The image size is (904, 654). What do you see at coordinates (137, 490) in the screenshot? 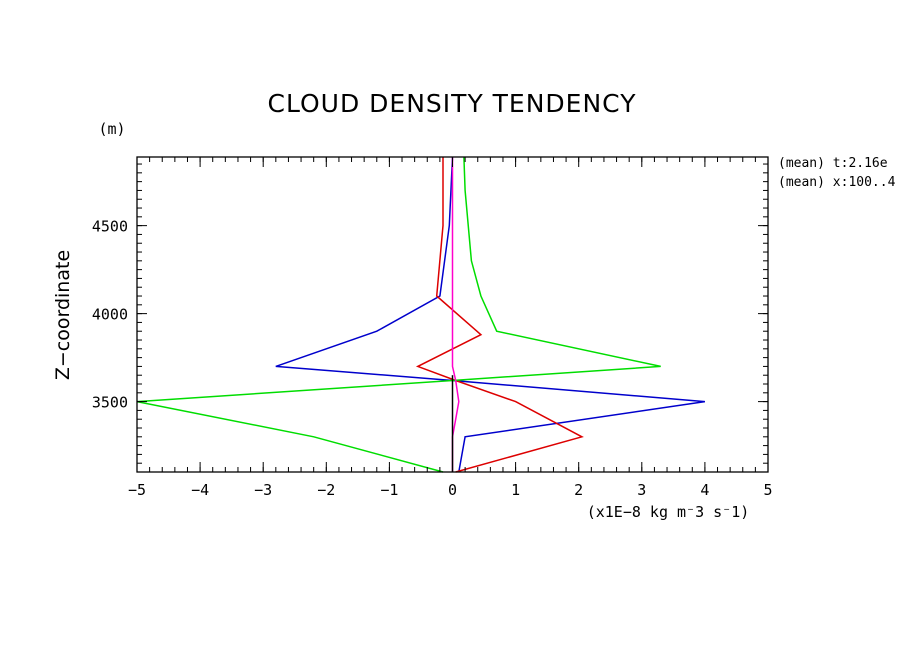
I see `x-tick-label: −5` at bounding box center [137, 490].